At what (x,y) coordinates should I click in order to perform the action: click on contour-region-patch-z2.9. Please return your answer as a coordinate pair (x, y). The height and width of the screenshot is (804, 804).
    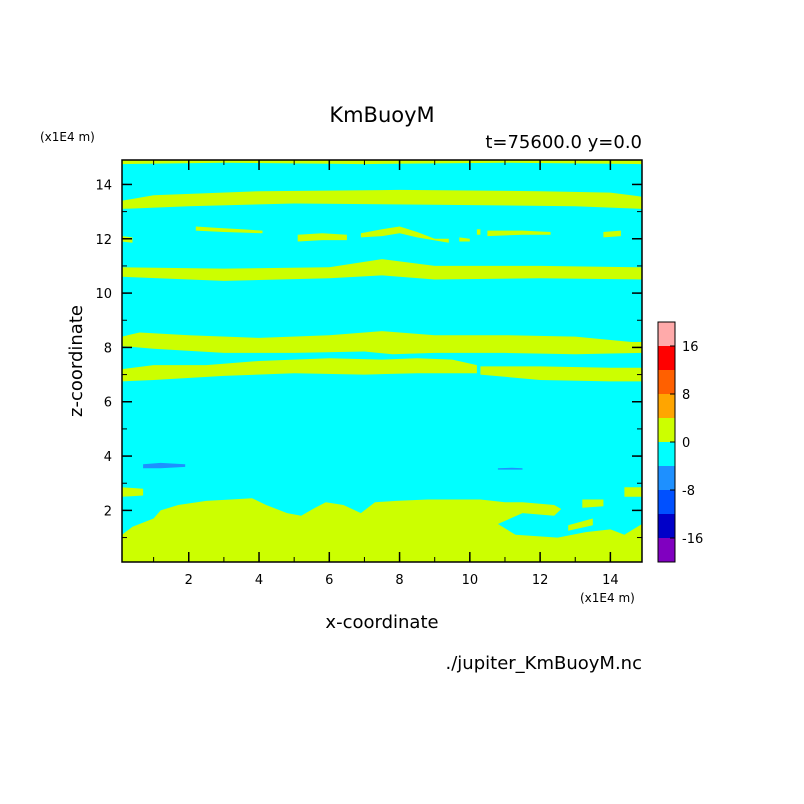
    Looking at the image, I should click on (133, 492).